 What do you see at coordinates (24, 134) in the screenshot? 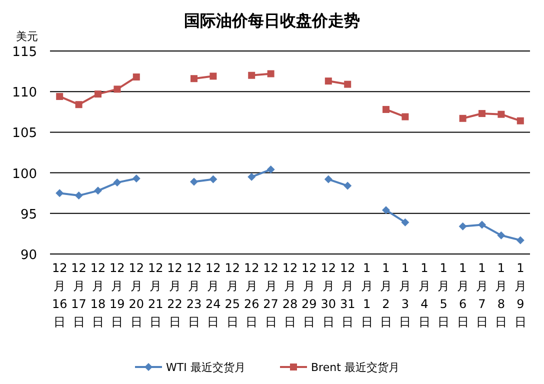
I see `y-tick-label: 105` at bounding box center [24, 134].